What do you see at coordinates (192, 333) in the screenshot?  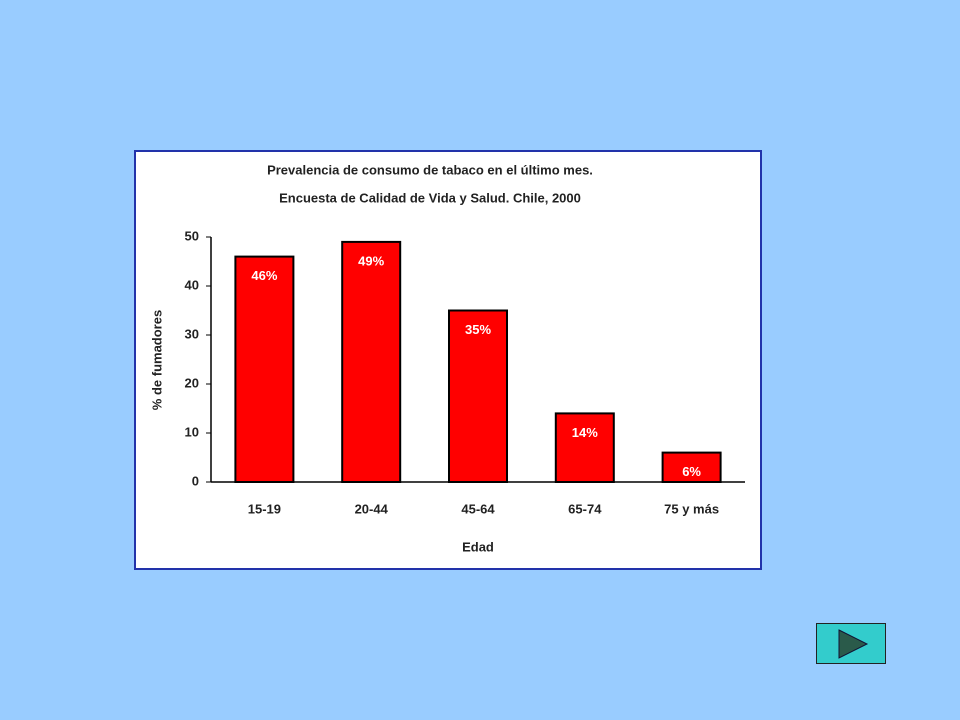 I see `y-tick-label: 30` at bounding box center [192, 333].